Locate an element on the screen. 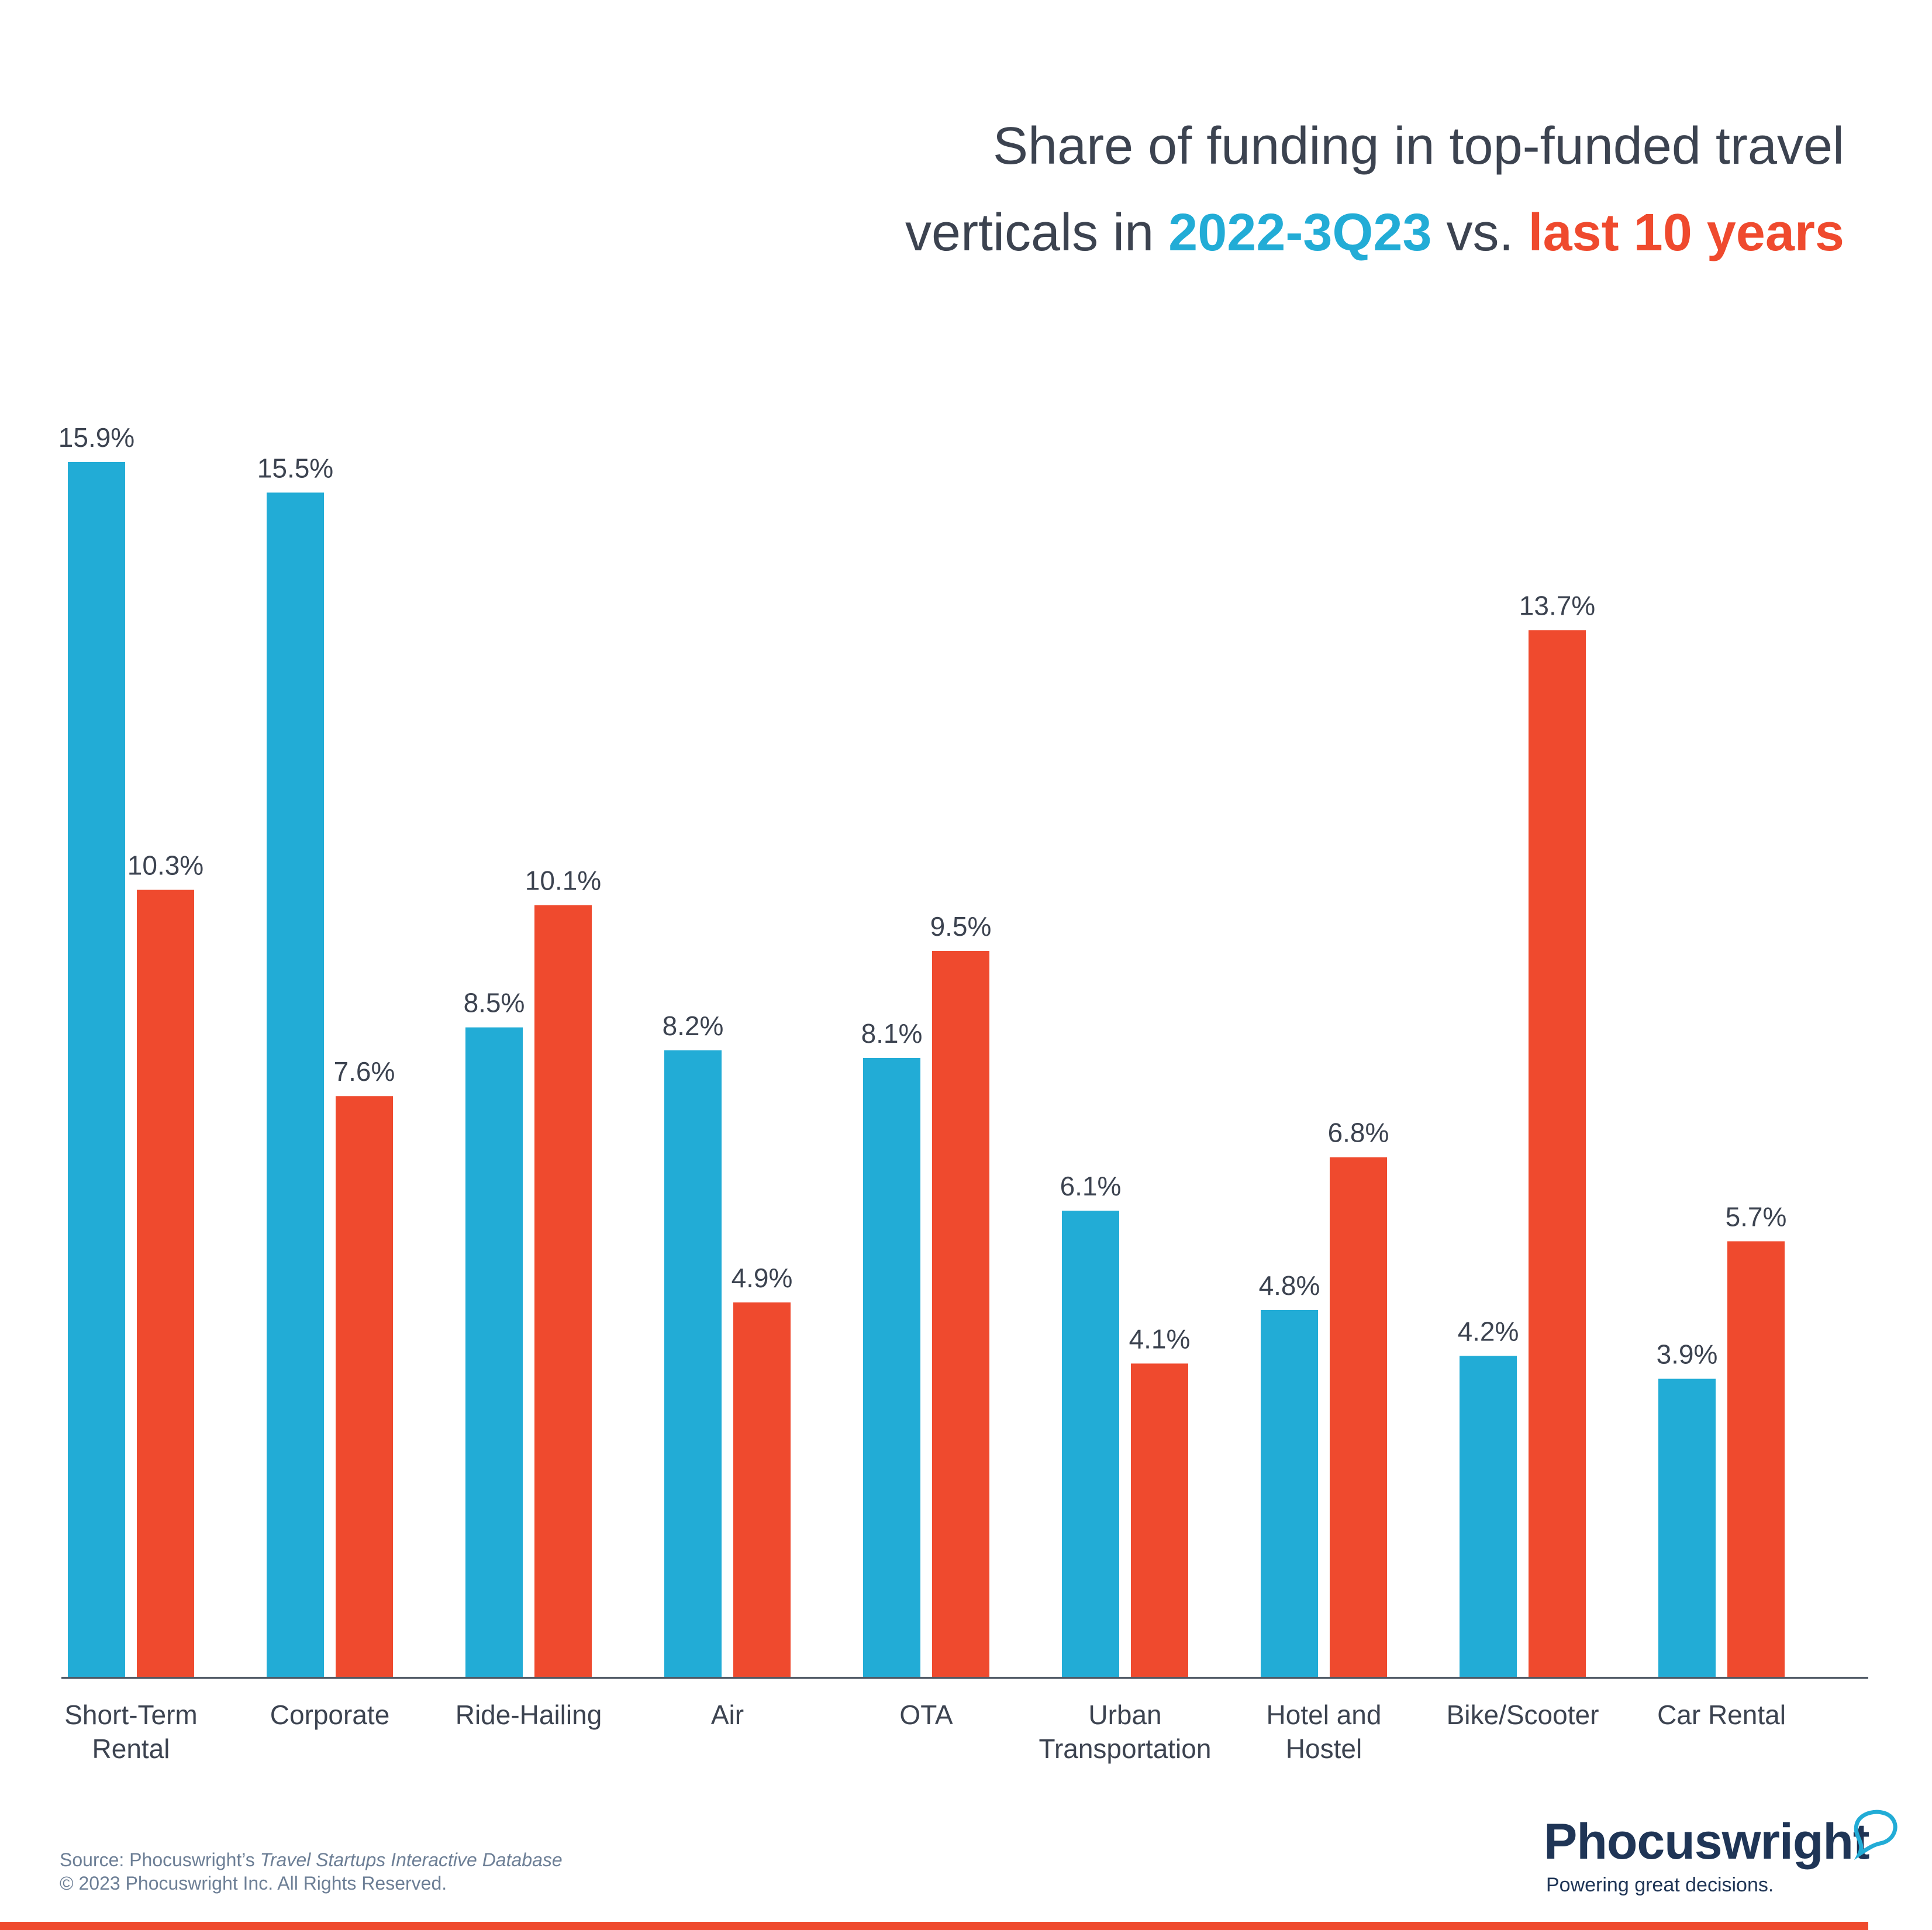  title-series-b: last 10 years is located at coordinates (1686, 233).